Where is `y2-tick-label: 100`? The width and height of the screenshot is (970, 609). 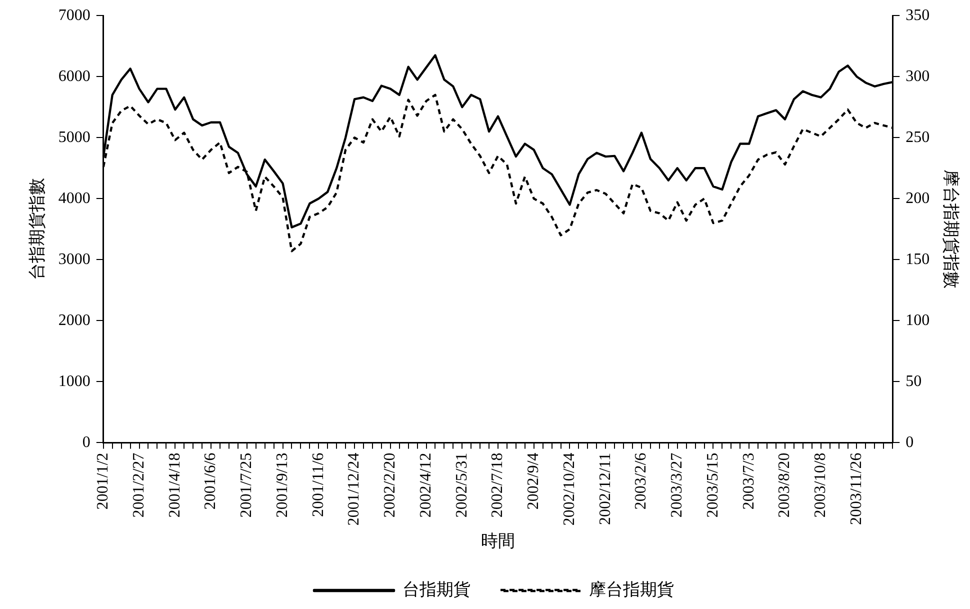 y2-tick-label: 100 is located at coordinates (918, 320).